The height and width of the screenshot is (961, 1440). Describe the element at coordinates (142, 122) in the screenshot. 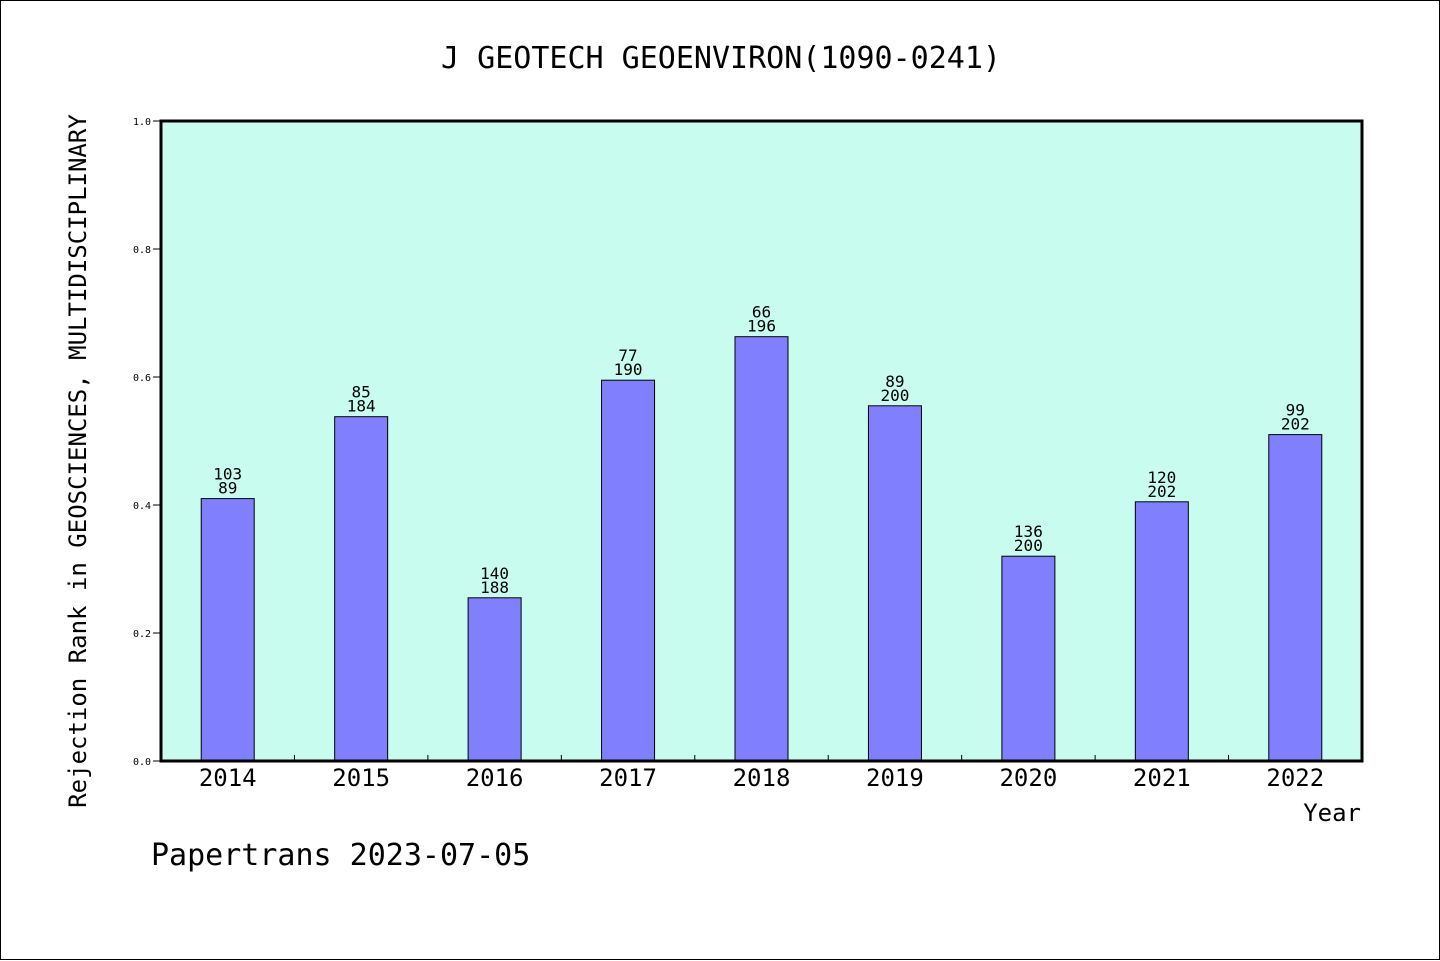

I see `y-tick-label: 1.0` at that location.